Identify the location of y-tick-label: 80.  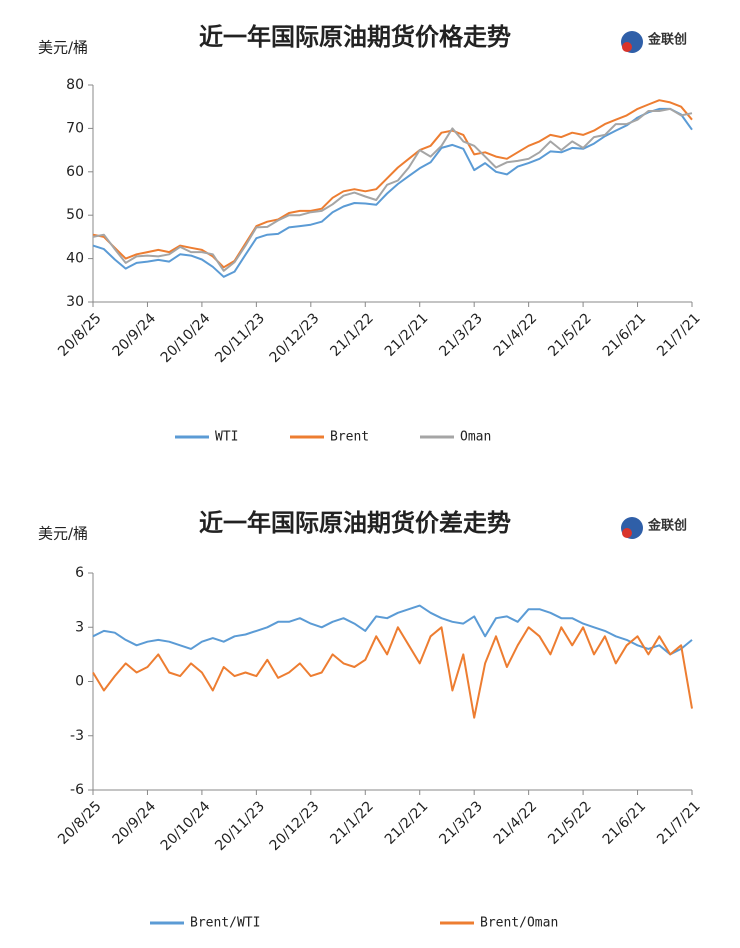
(75, 85).